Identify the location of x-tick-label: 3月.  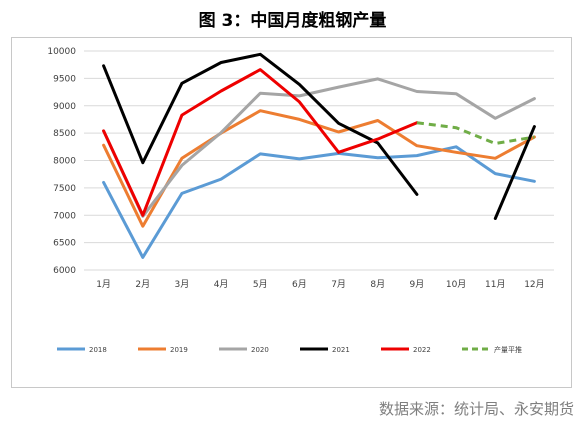
(182, 284).